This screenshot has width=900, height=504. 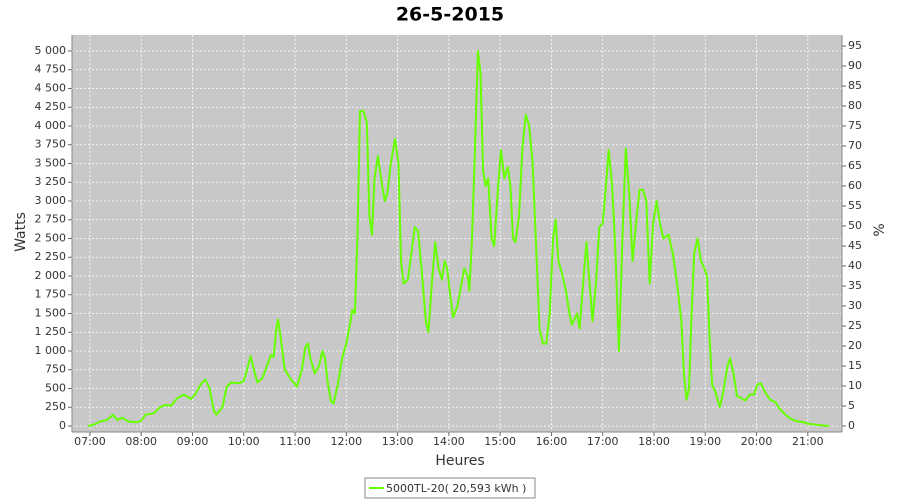 I want to click on y-tick-label: 750, so click(x=55, y=369).